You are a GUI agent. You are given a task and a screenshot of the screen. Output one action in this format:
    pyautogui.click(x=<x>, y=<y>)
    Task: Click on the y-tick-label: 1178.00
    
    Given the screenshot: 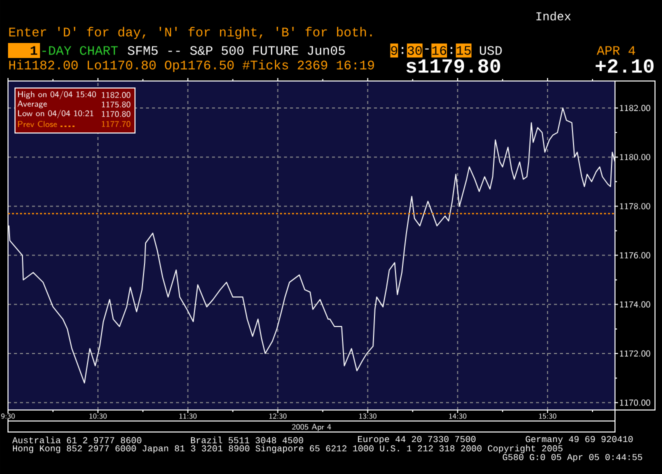 What is the action you would take?
    pyautogui.click(x=635, y=206)
    